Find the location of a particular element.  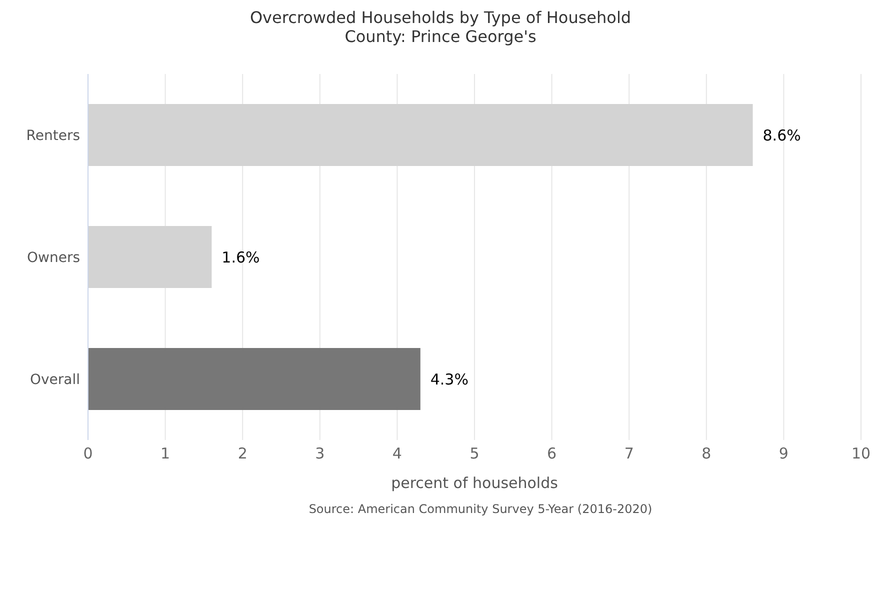

y-tick-label: Owners is located at coordinates (53, 258).